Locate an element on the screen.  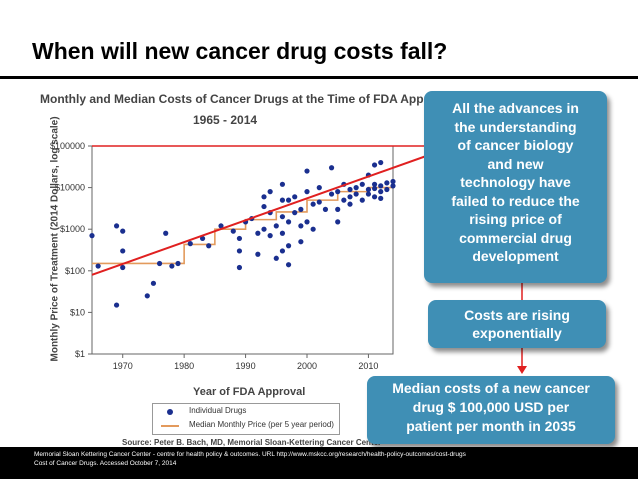
median-step-line is located at coordinates (242, 225).